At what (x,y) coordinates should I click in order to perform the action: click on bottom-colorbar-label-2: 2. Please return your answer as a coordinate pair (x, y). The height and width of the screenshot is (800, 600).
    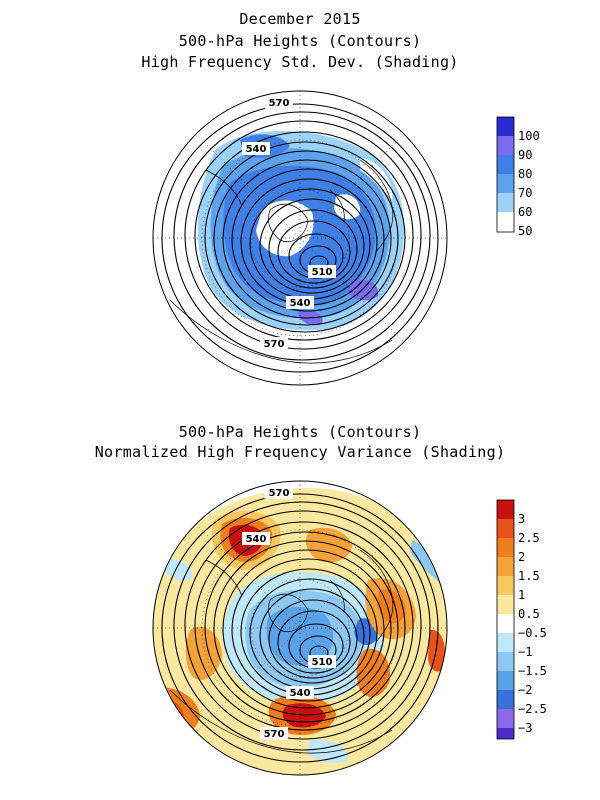
    Looking at the image, I should click on (521, 557).